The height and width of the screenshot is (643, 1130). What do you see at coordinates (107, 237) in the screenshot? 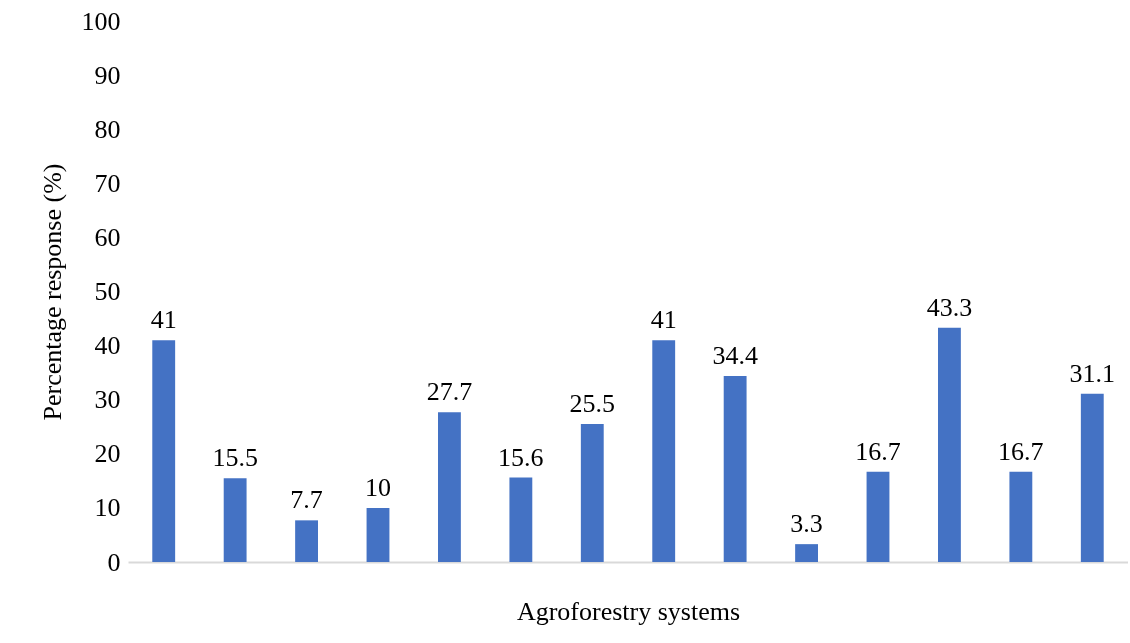
I see `y-tick-label: 60` at bounding box center [107, 237].